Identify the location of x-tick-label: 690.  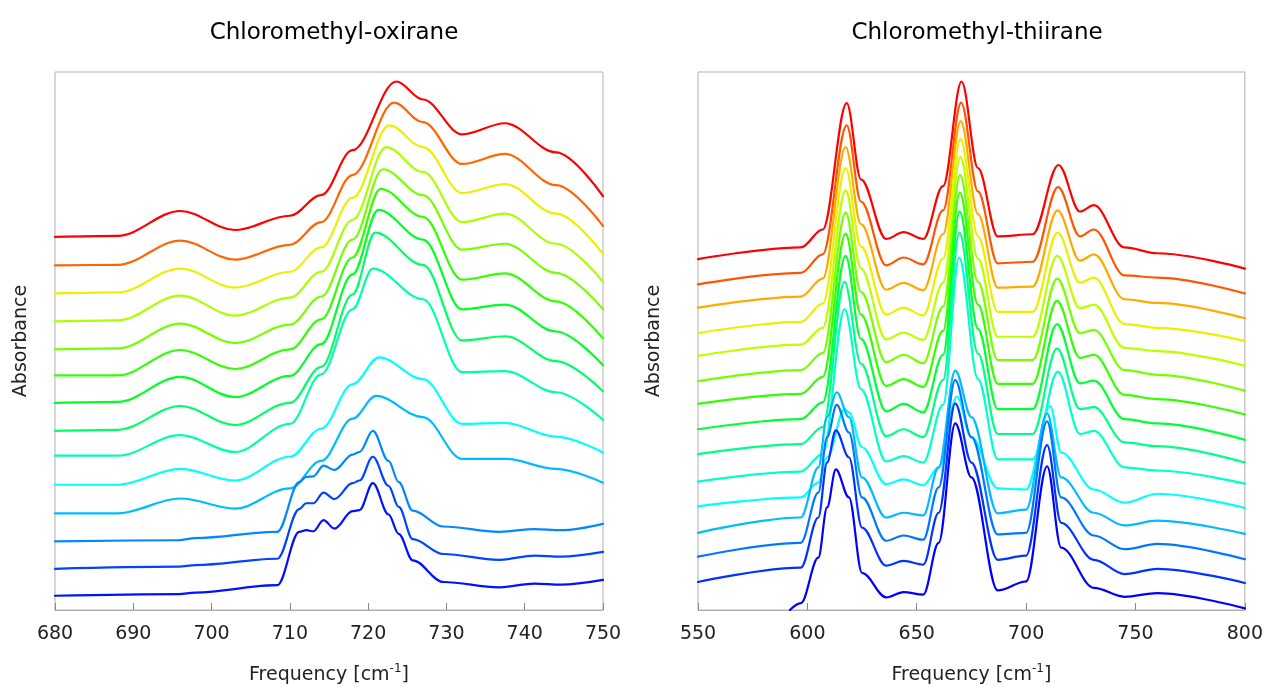
(133, 631).